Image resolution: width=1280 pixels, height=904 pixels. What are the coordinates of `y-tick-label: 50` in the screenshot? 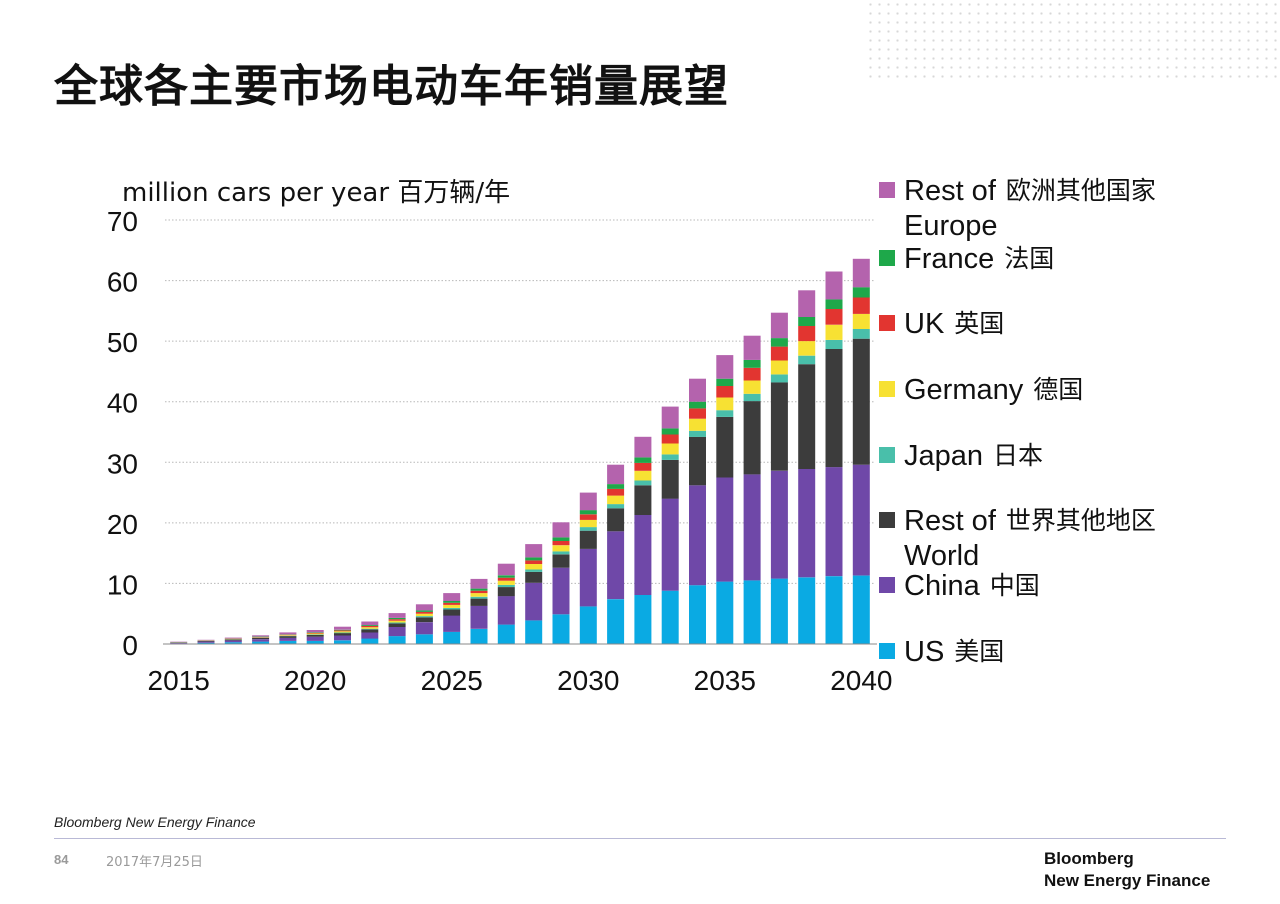 It's located at (122, 342).